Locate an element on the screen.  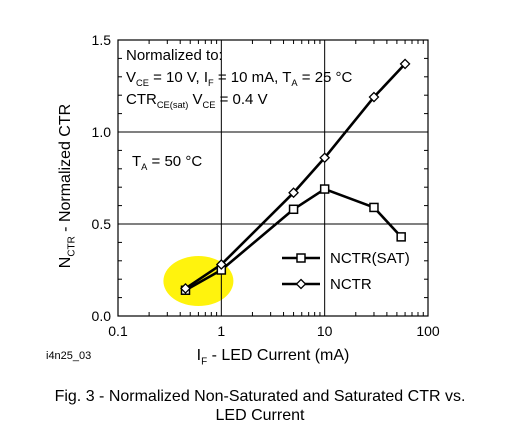
x-tick-label: 10 is located at coordinates (325, 331).